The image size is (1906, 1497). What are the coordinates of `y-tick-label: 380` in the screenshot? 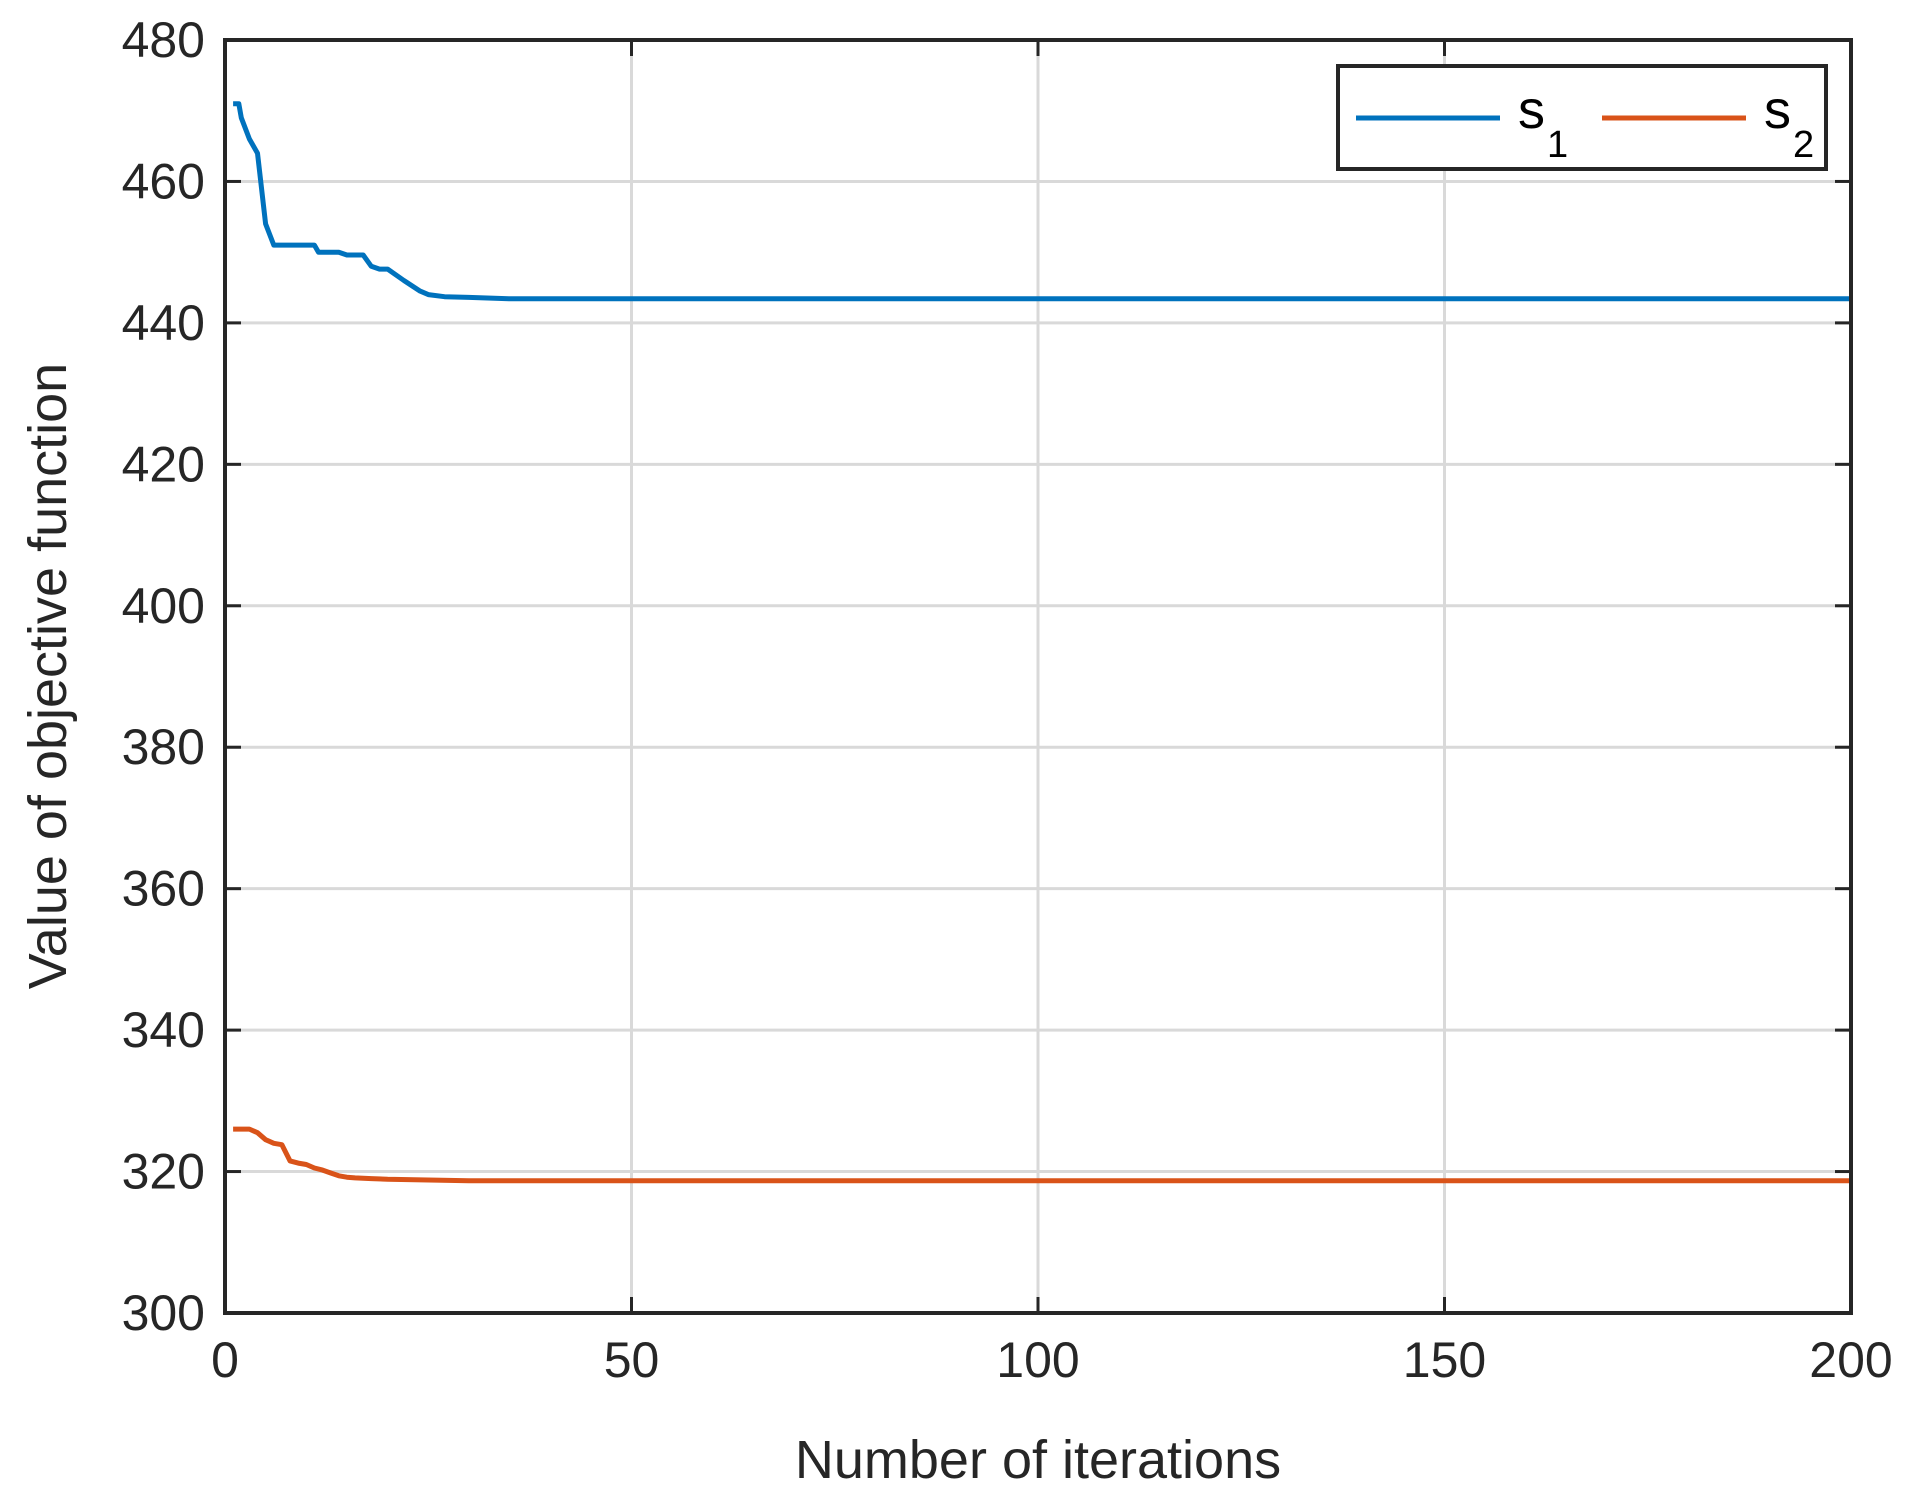 It's located at (163, 747).